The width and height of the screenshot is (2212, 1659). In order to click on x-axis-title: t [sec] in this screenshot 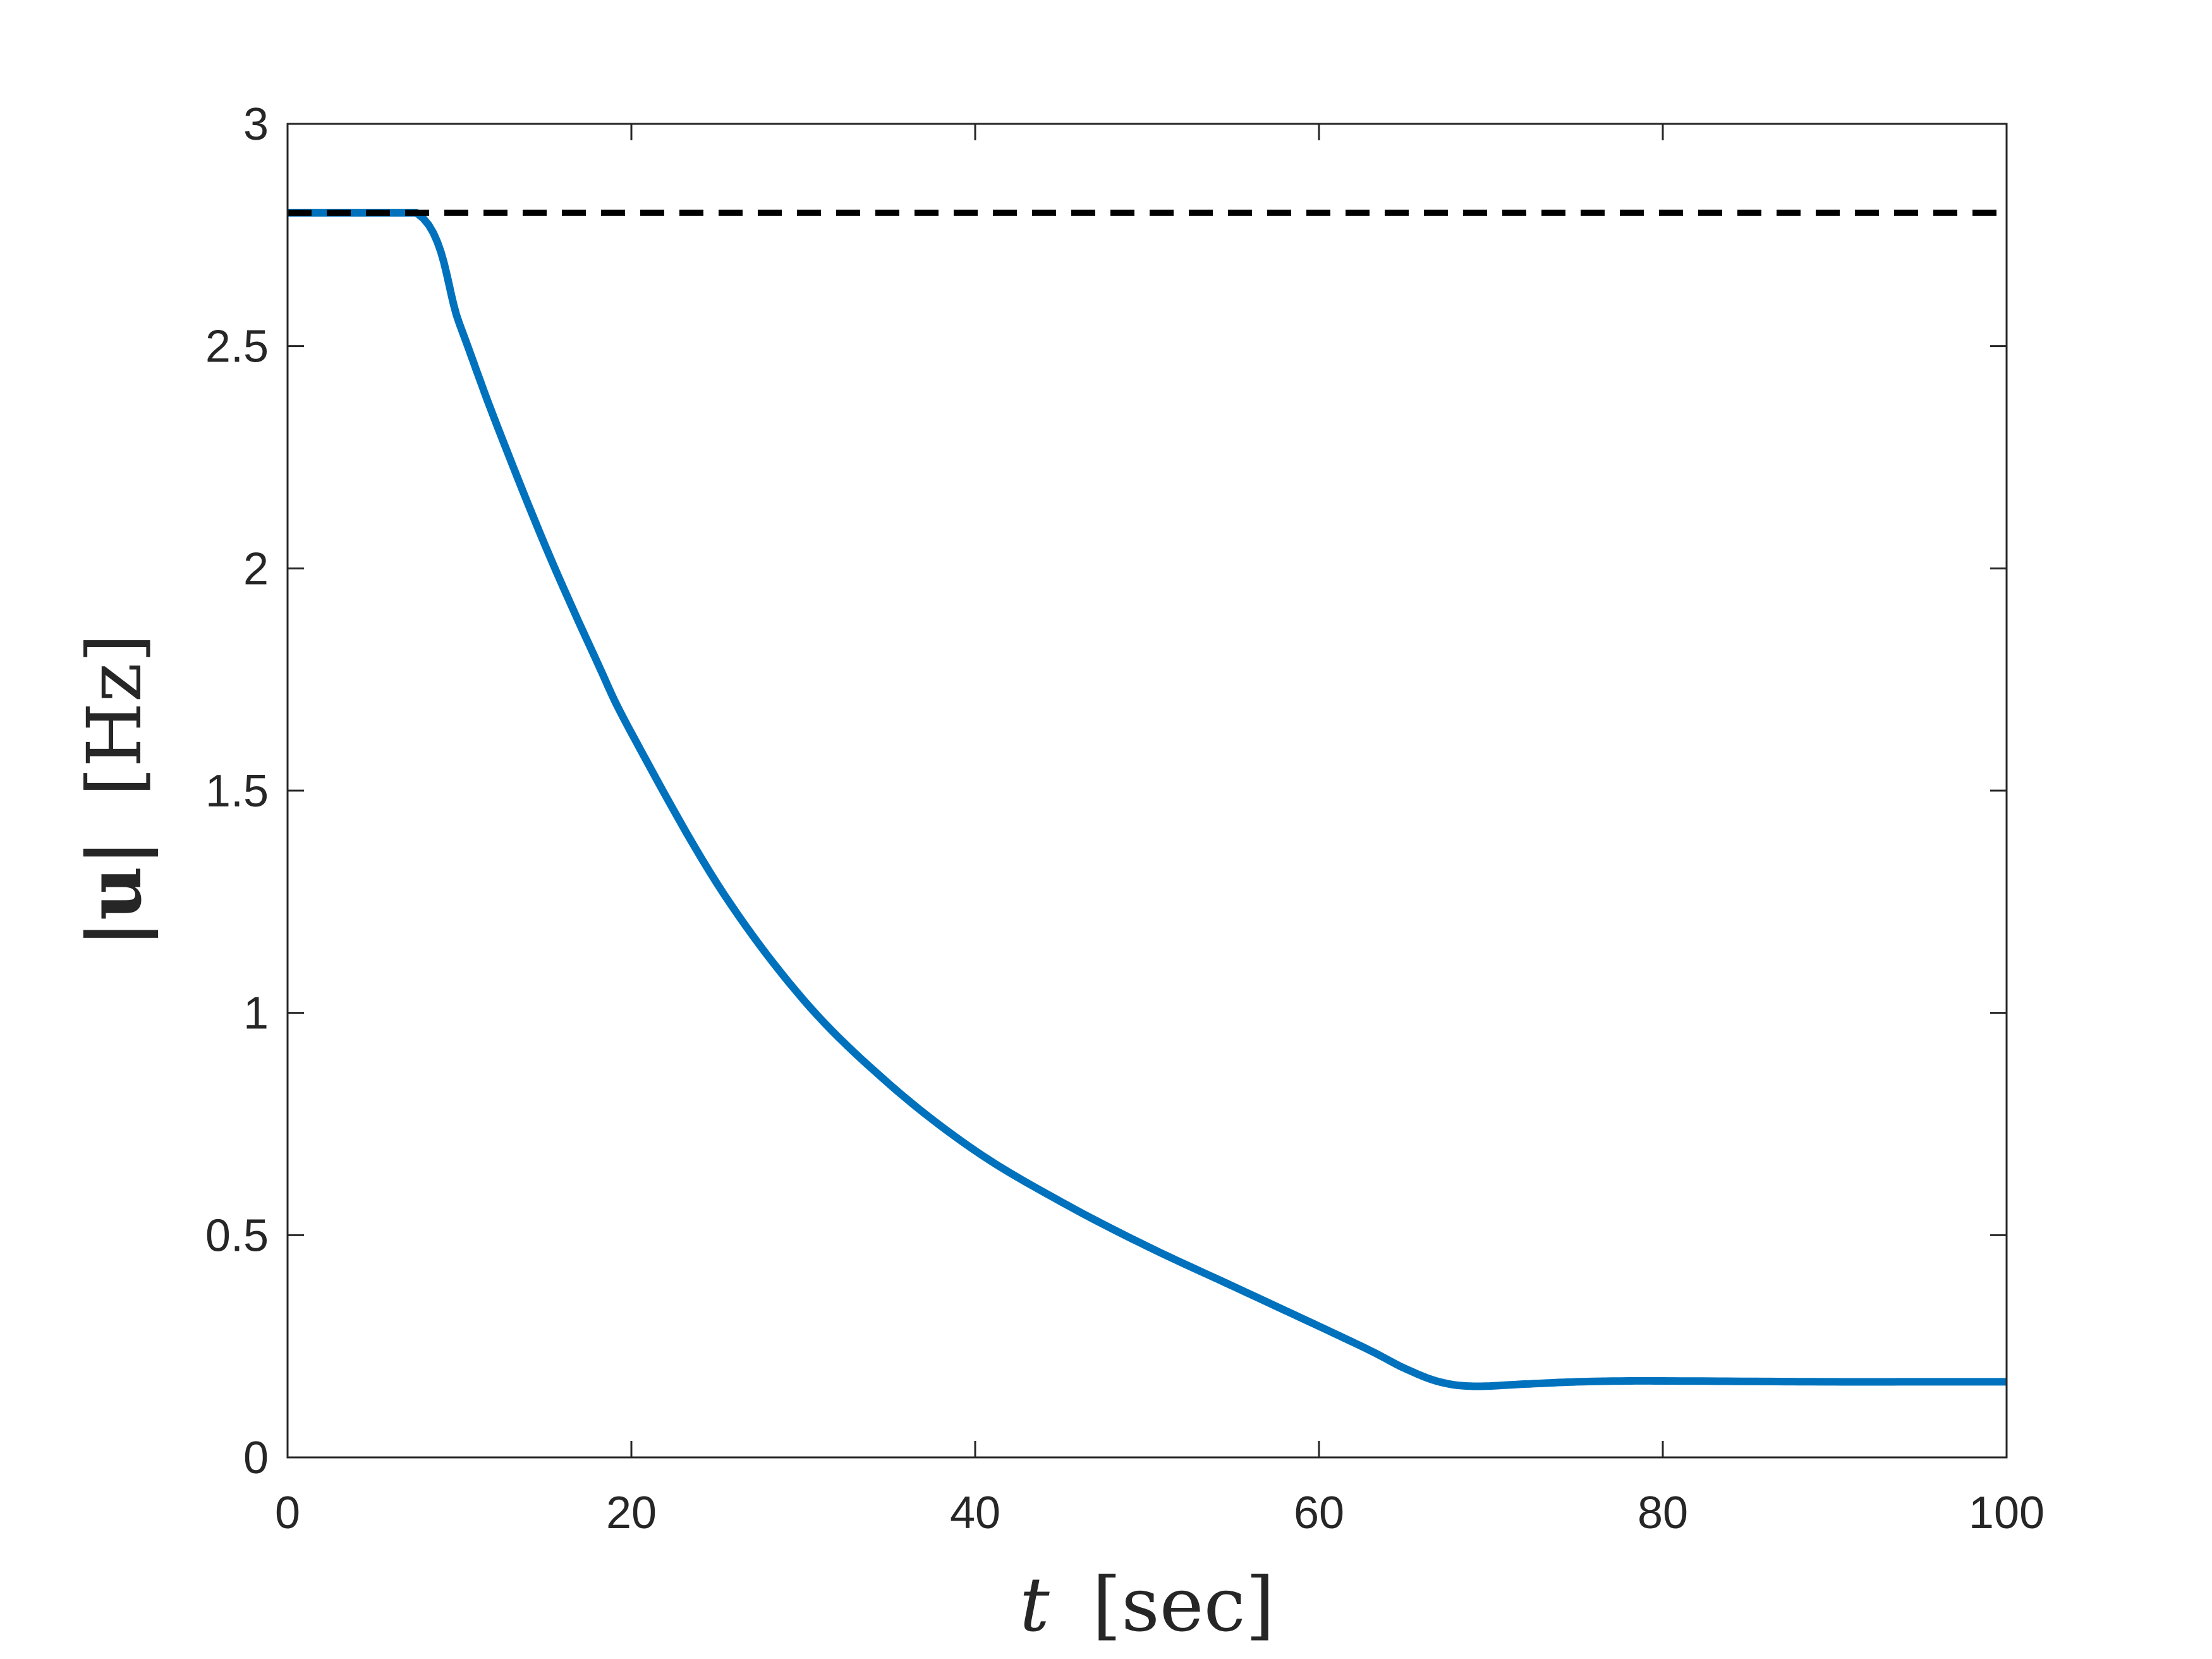, I will do `click(1146, 1604)`.